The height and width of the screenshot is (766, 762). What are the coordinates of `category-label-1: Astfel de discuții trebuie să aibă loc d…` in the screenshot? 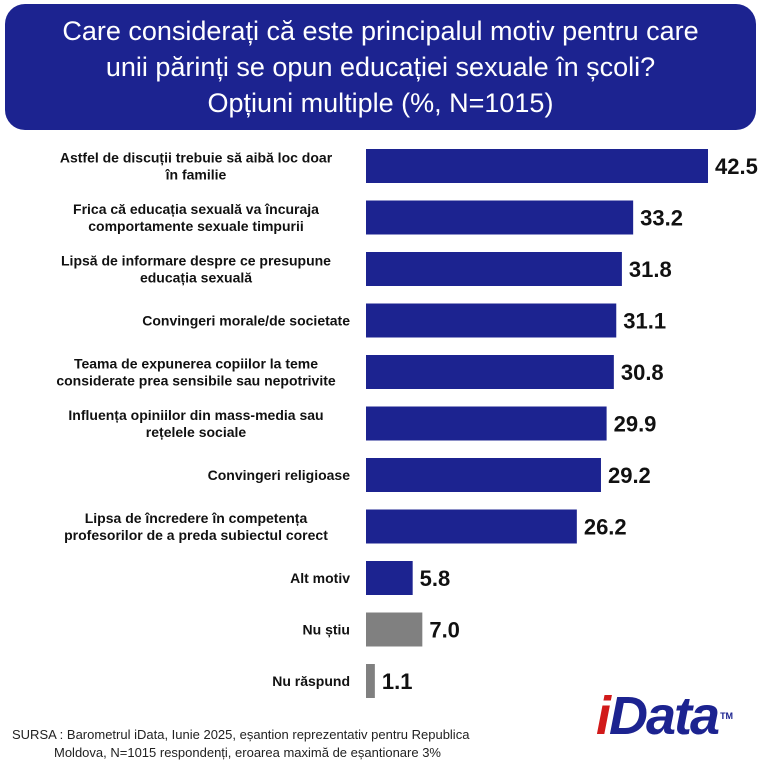 It's located at (196, 166).